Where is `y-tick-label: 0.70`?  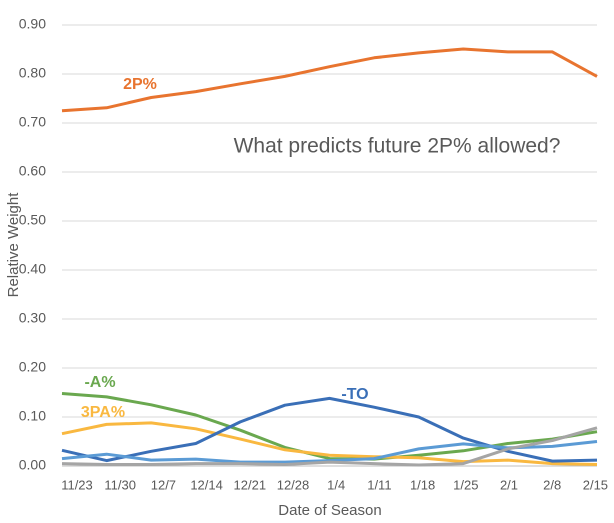
y-tick-label: 0.70 is located at coordinates (32, 122).